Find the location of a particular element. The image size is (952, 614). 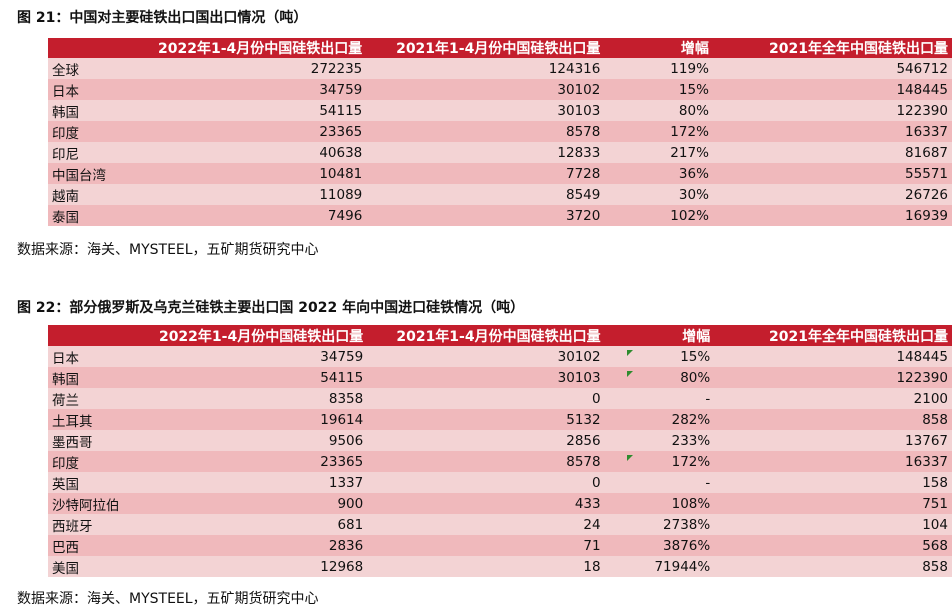

cell-full-year-2021: 2100 is located at coordinates (833, 398).